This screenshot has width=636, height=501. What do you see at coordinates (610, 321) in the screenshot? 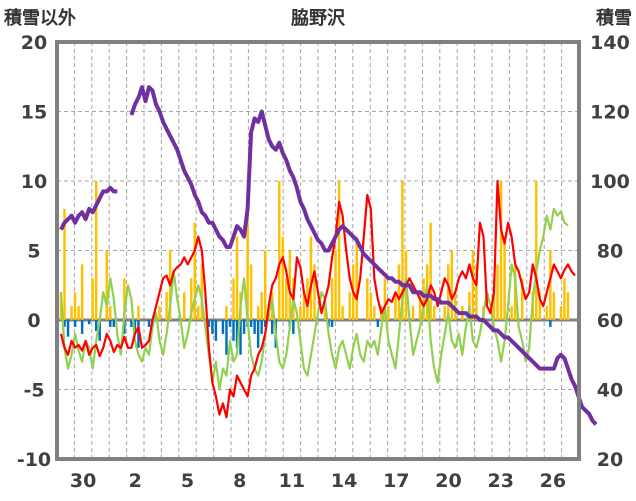
I see `right-tick-label: 60` at bounding box center [610, 321].